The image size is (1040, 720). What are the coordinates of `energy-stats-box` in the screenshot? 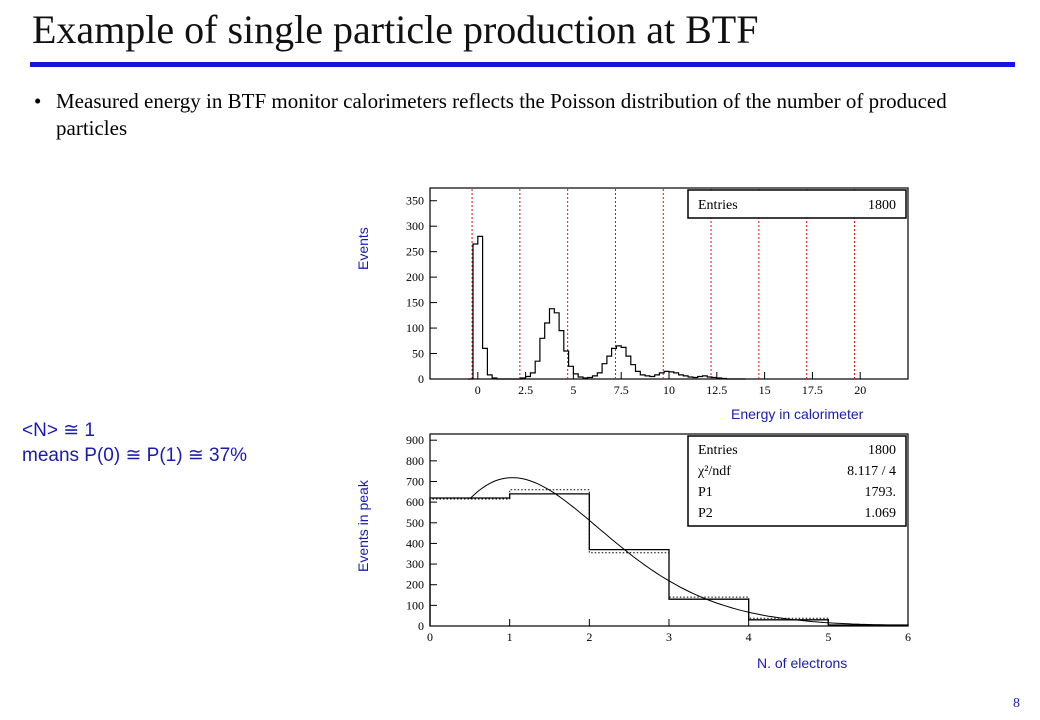 It's located at (797, 204).